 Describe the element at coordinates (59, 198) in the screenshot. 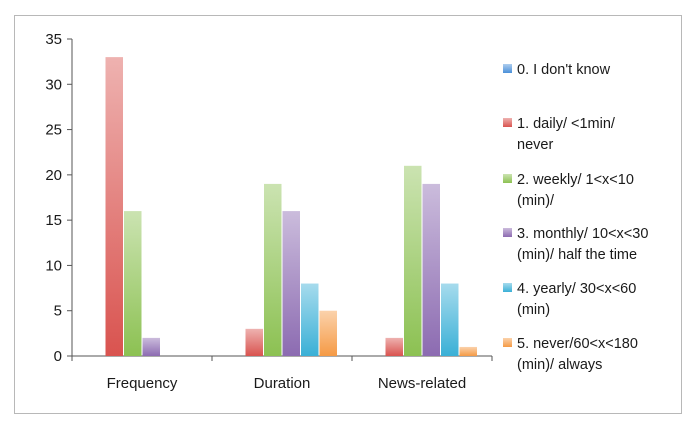

I see `y-axis: 0 5 10 15 20 25 30 35` at that location.